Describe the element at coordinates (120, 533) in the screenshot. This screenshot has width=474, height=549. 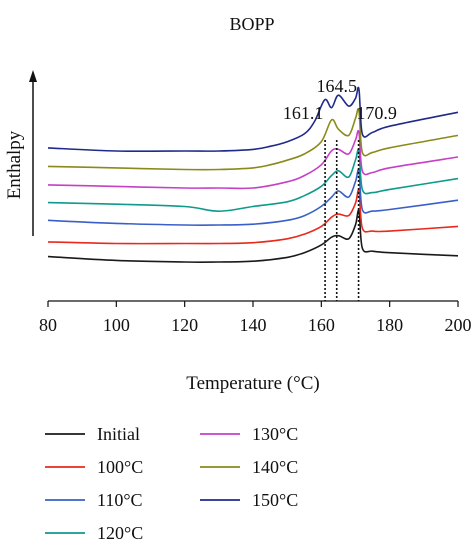
I see `legend-label: 120°C` at that location.